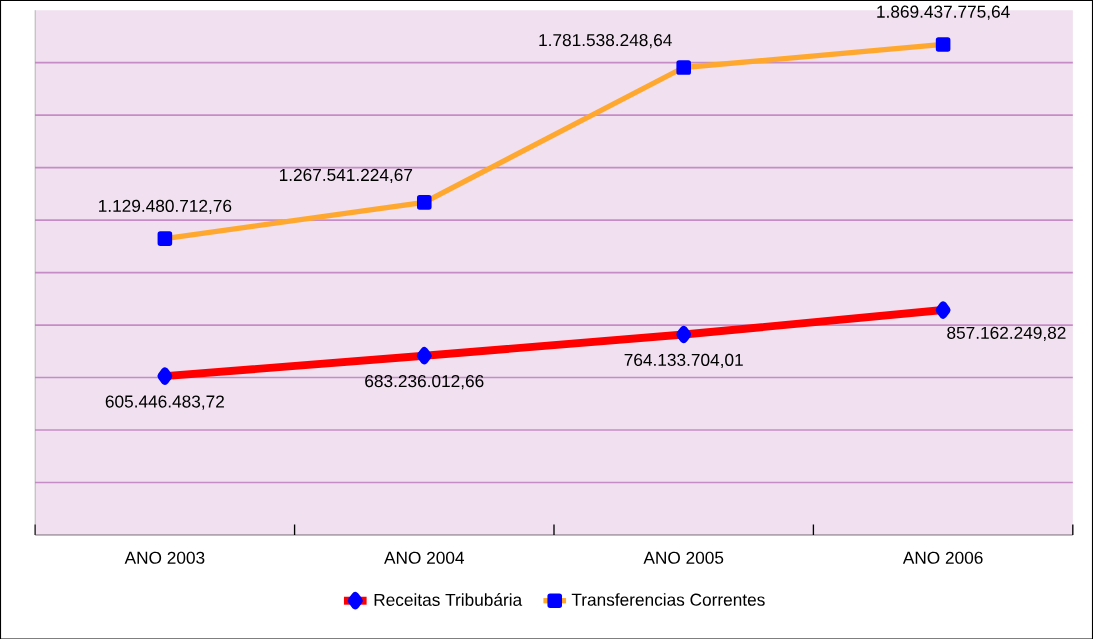  What do you see at coordinates (683, 360) in the screenshot?
I see `data-label: 764.133.704,01` at bounding box center [683, 360].